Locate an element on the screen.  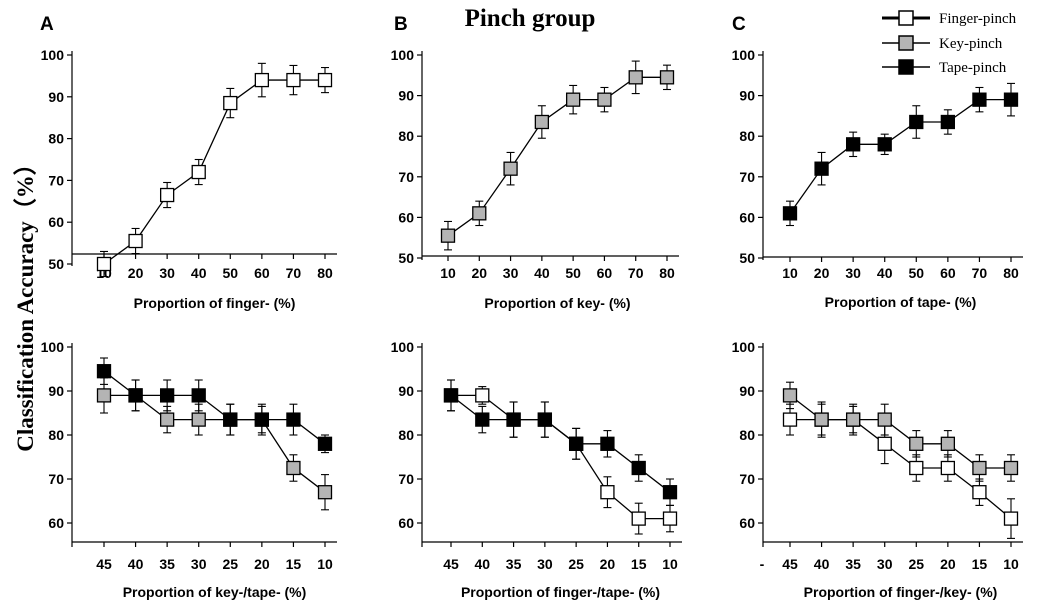
legend-marker-tape is located at coordinates (906, 67).